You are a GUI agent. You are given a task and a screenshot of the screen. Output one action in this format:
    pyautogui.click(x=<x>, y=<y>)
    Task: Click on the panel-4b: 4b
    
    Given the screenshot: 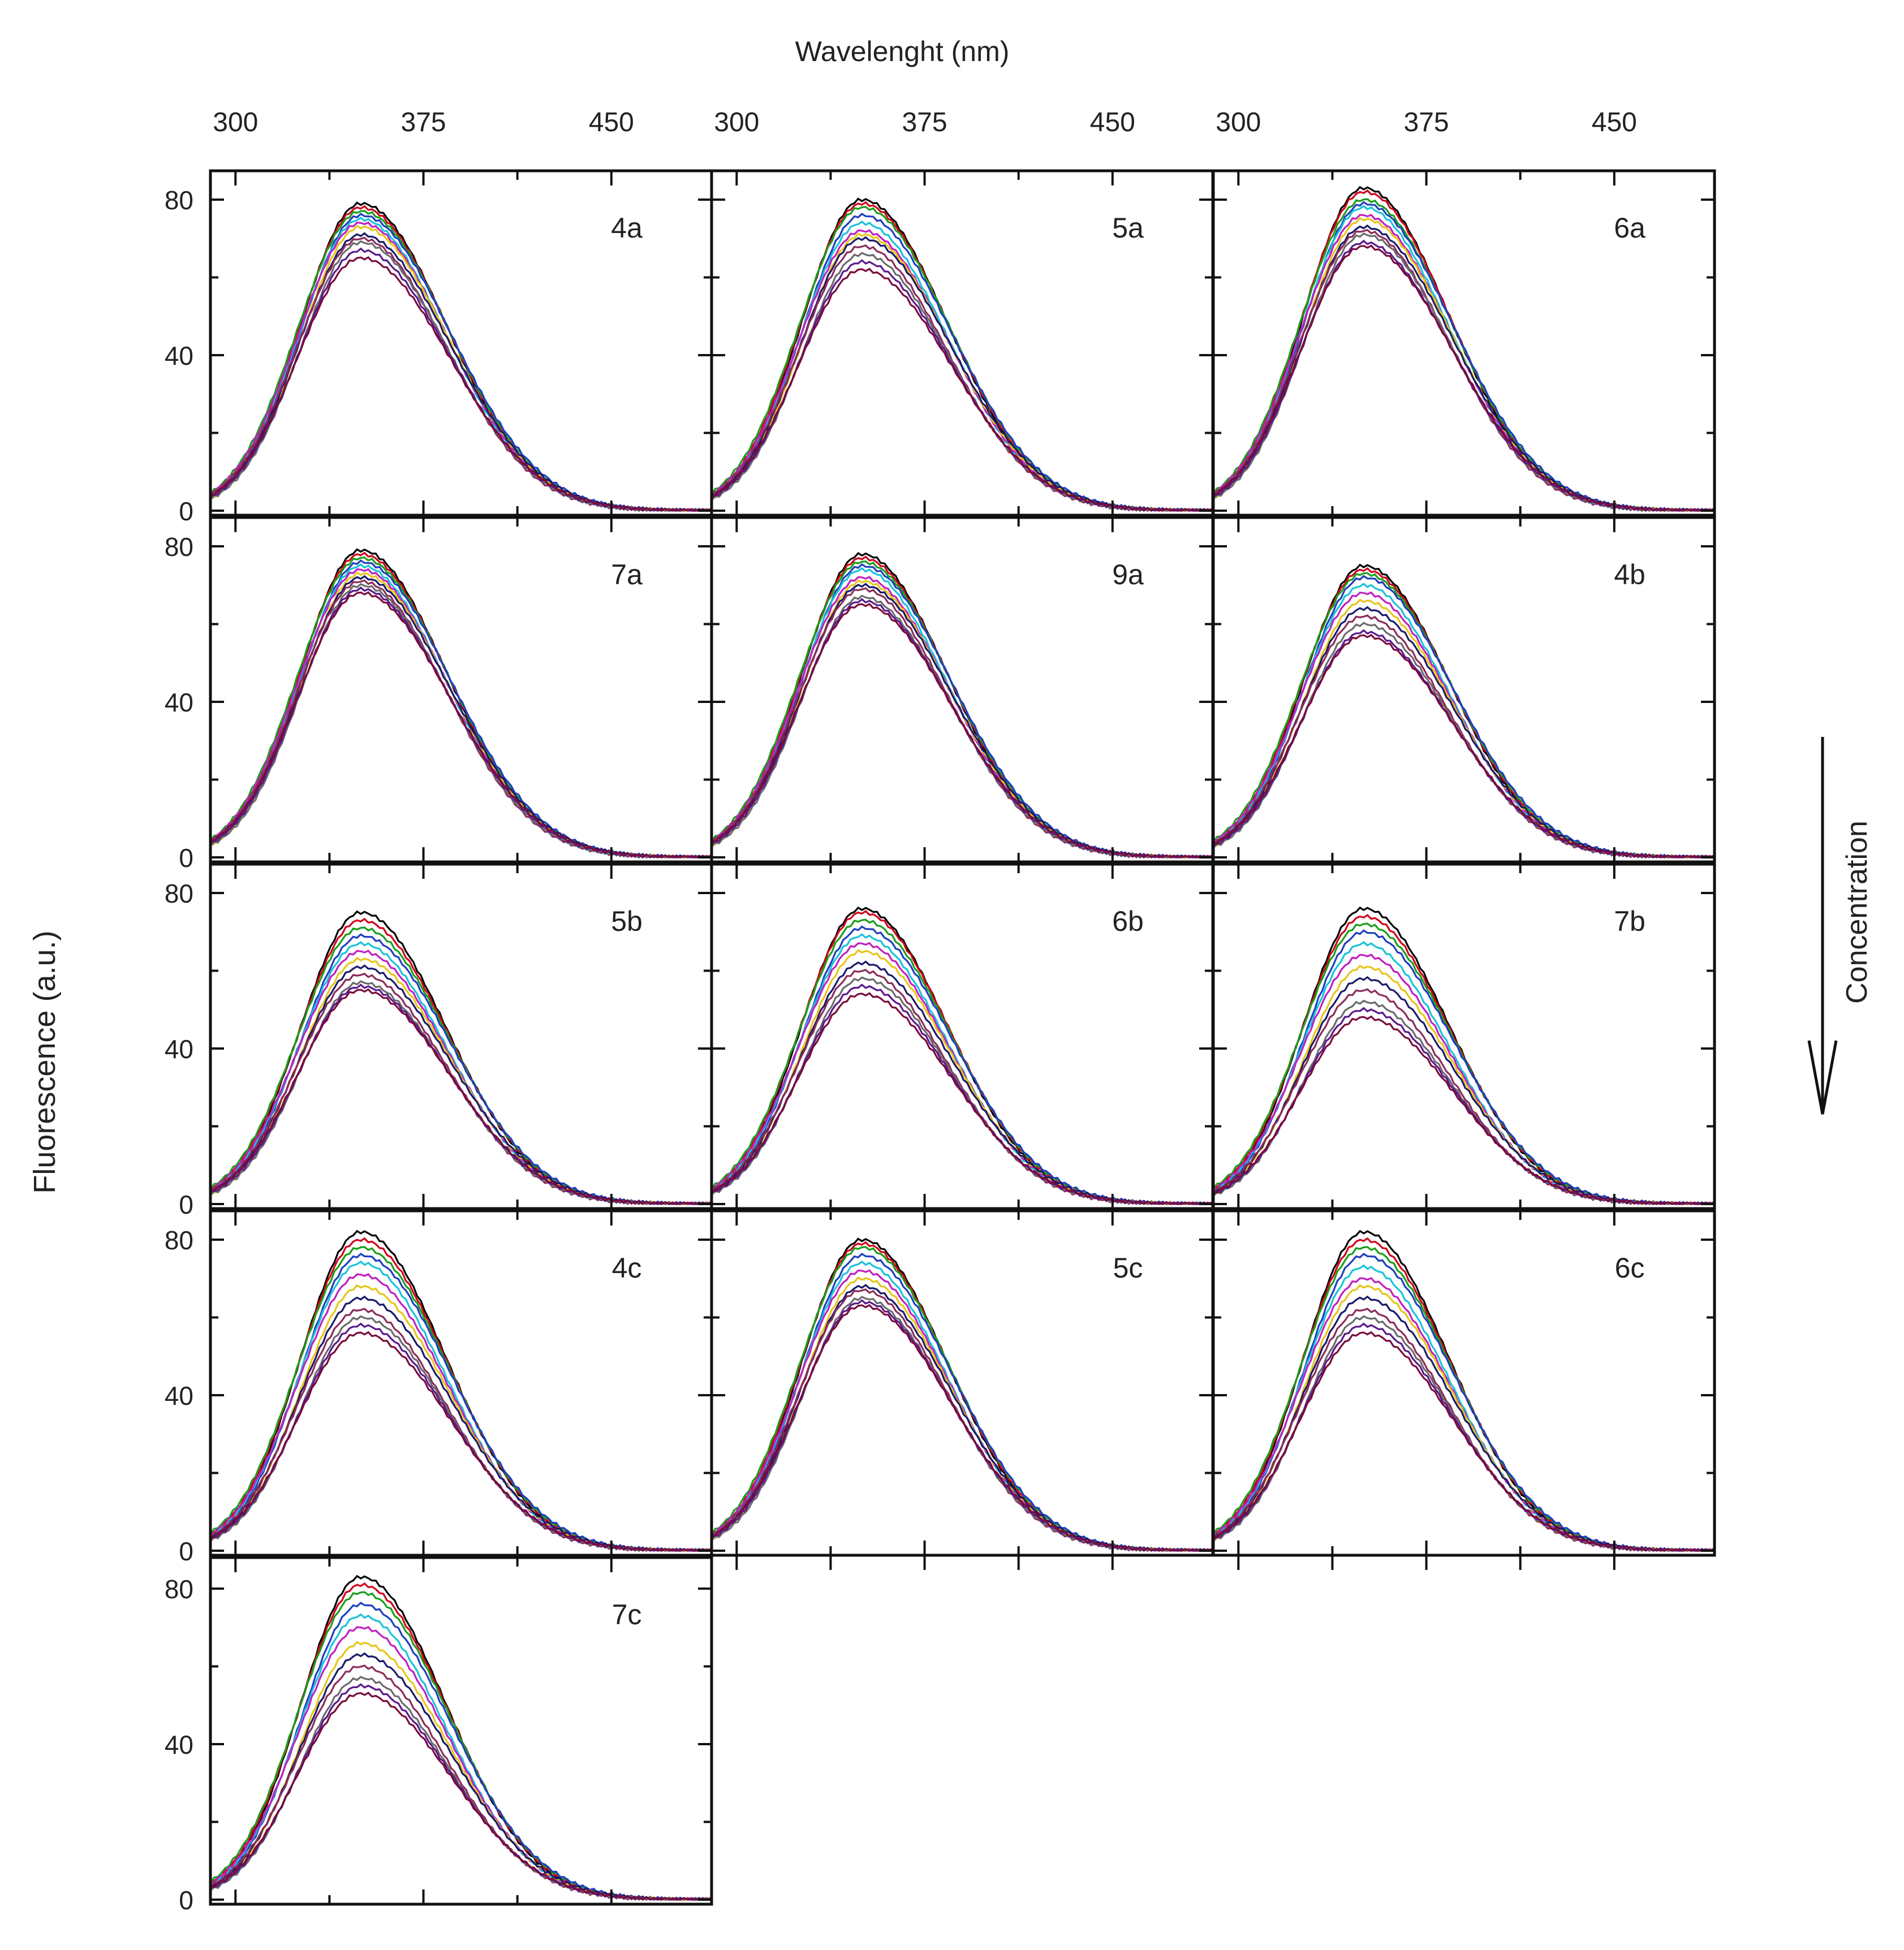 What is the action you would take?
    pyautogui.click(x=1464, y=690)
    